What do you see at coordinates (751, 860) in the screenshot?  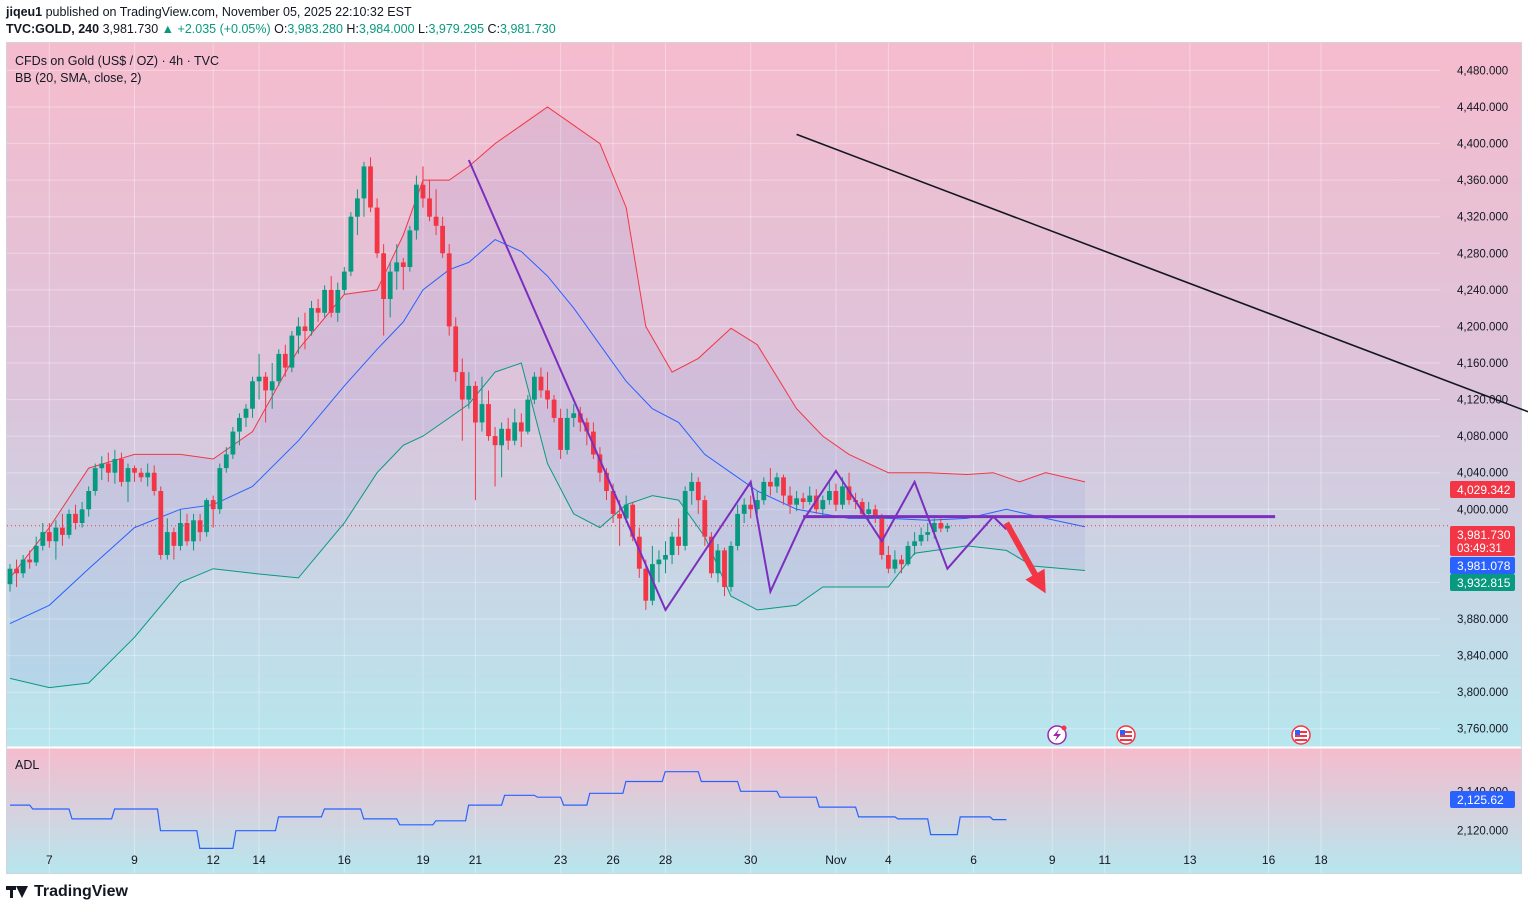 I see `time-tick-label: 30` at bounding box center [751, 860].